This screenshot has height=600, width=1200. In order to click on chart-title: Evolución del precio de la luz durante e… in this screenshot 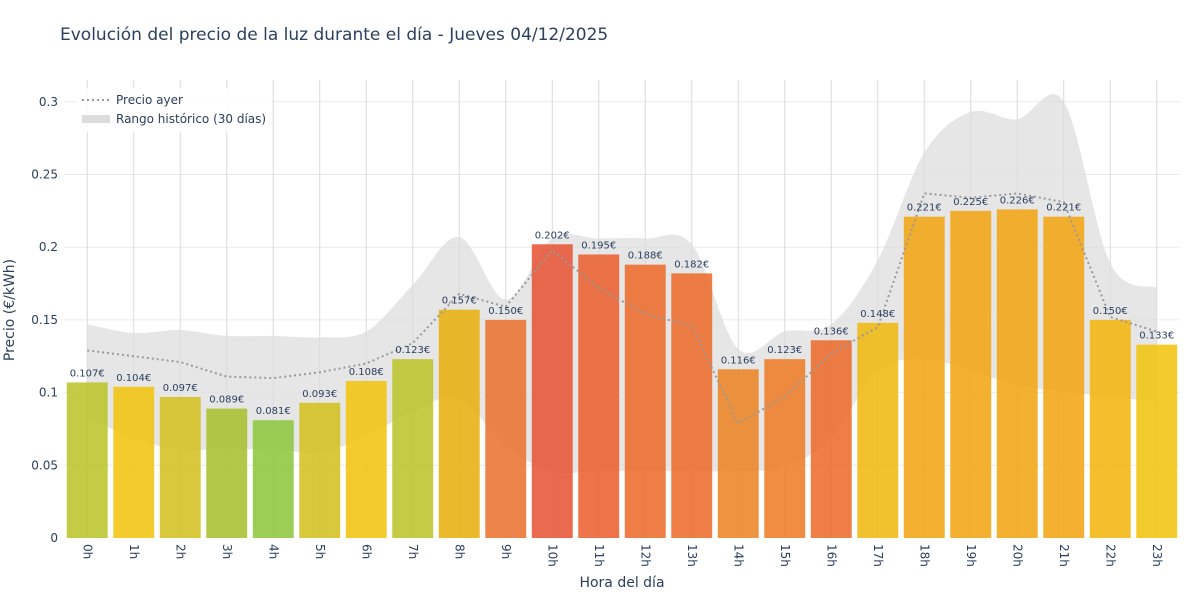, I will do `click(334, 35)`.